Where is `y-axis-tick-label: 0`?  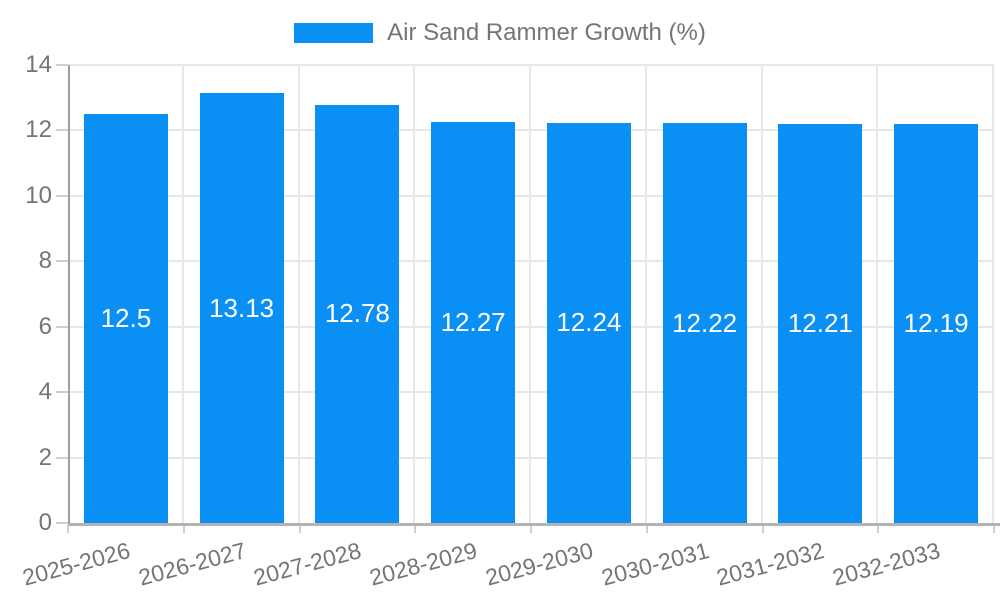 y-axis-tick-label: 0 is located at coordinates (45, 522).